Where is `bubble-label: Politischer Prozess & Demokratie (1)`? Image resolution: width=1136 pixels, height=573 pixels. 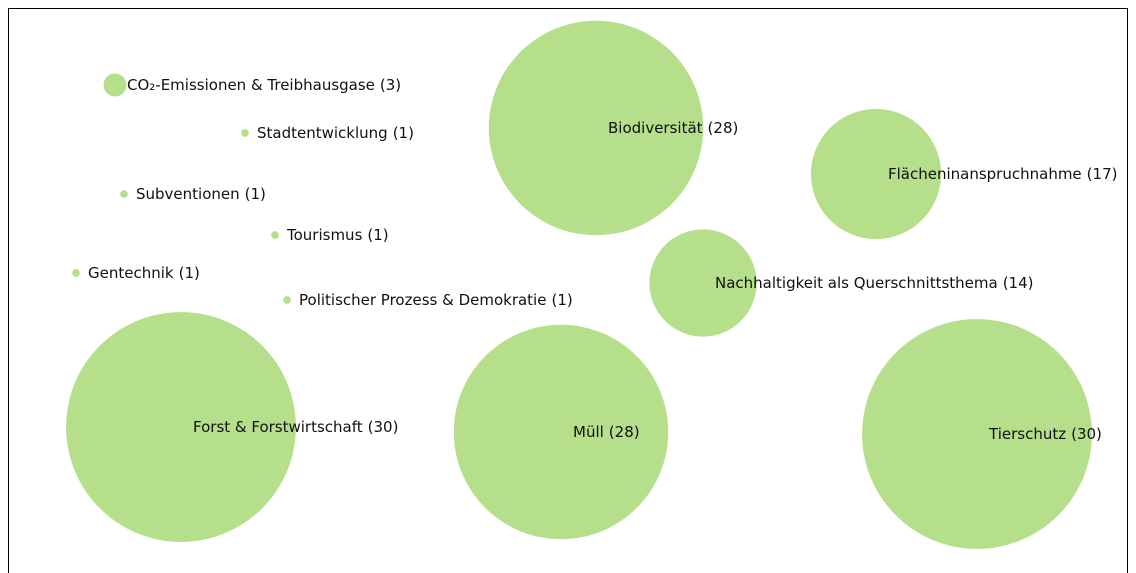
bubble-label: Politischer Prozess & Demokratie (1) is located at coordinates (436, 300).